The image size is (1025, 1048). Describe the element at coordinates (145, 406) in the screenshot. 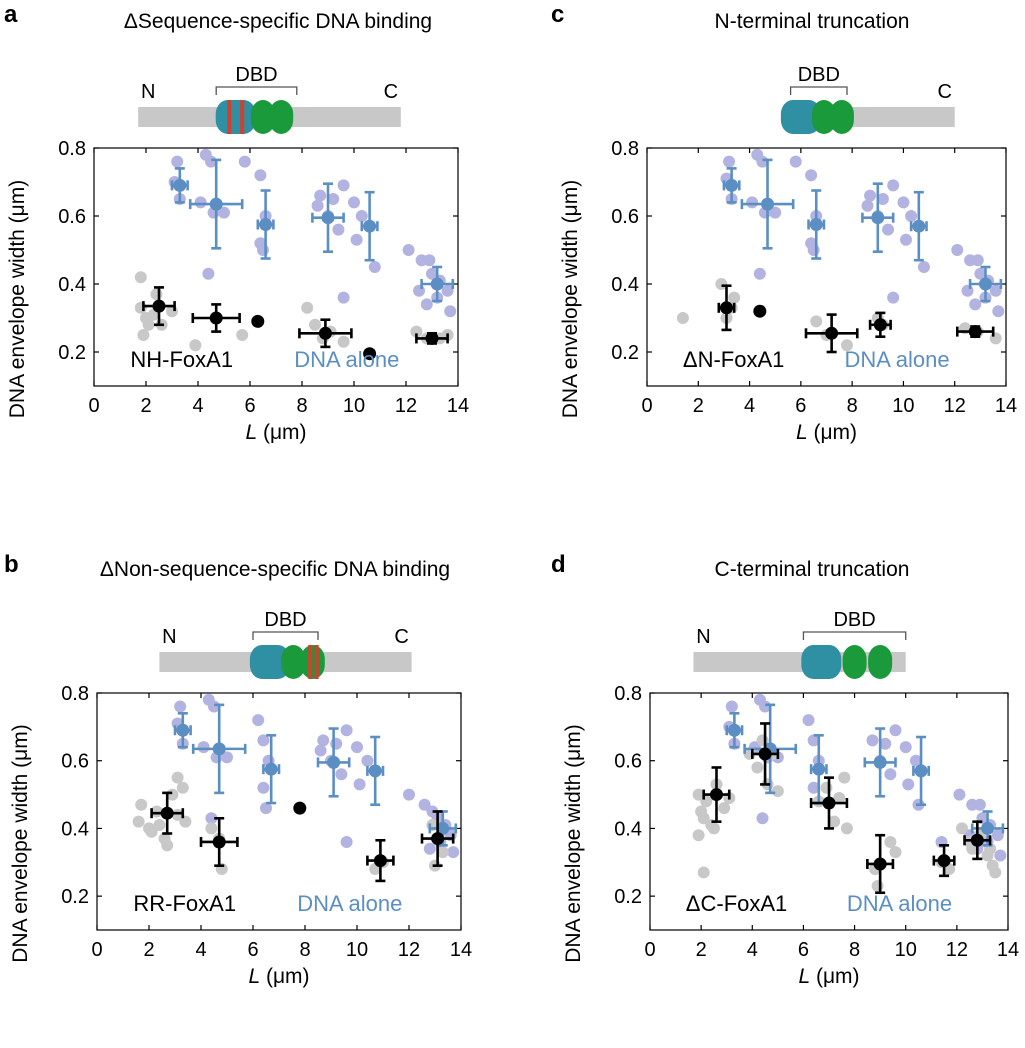

I see `x-tick-label: 2` at that location.